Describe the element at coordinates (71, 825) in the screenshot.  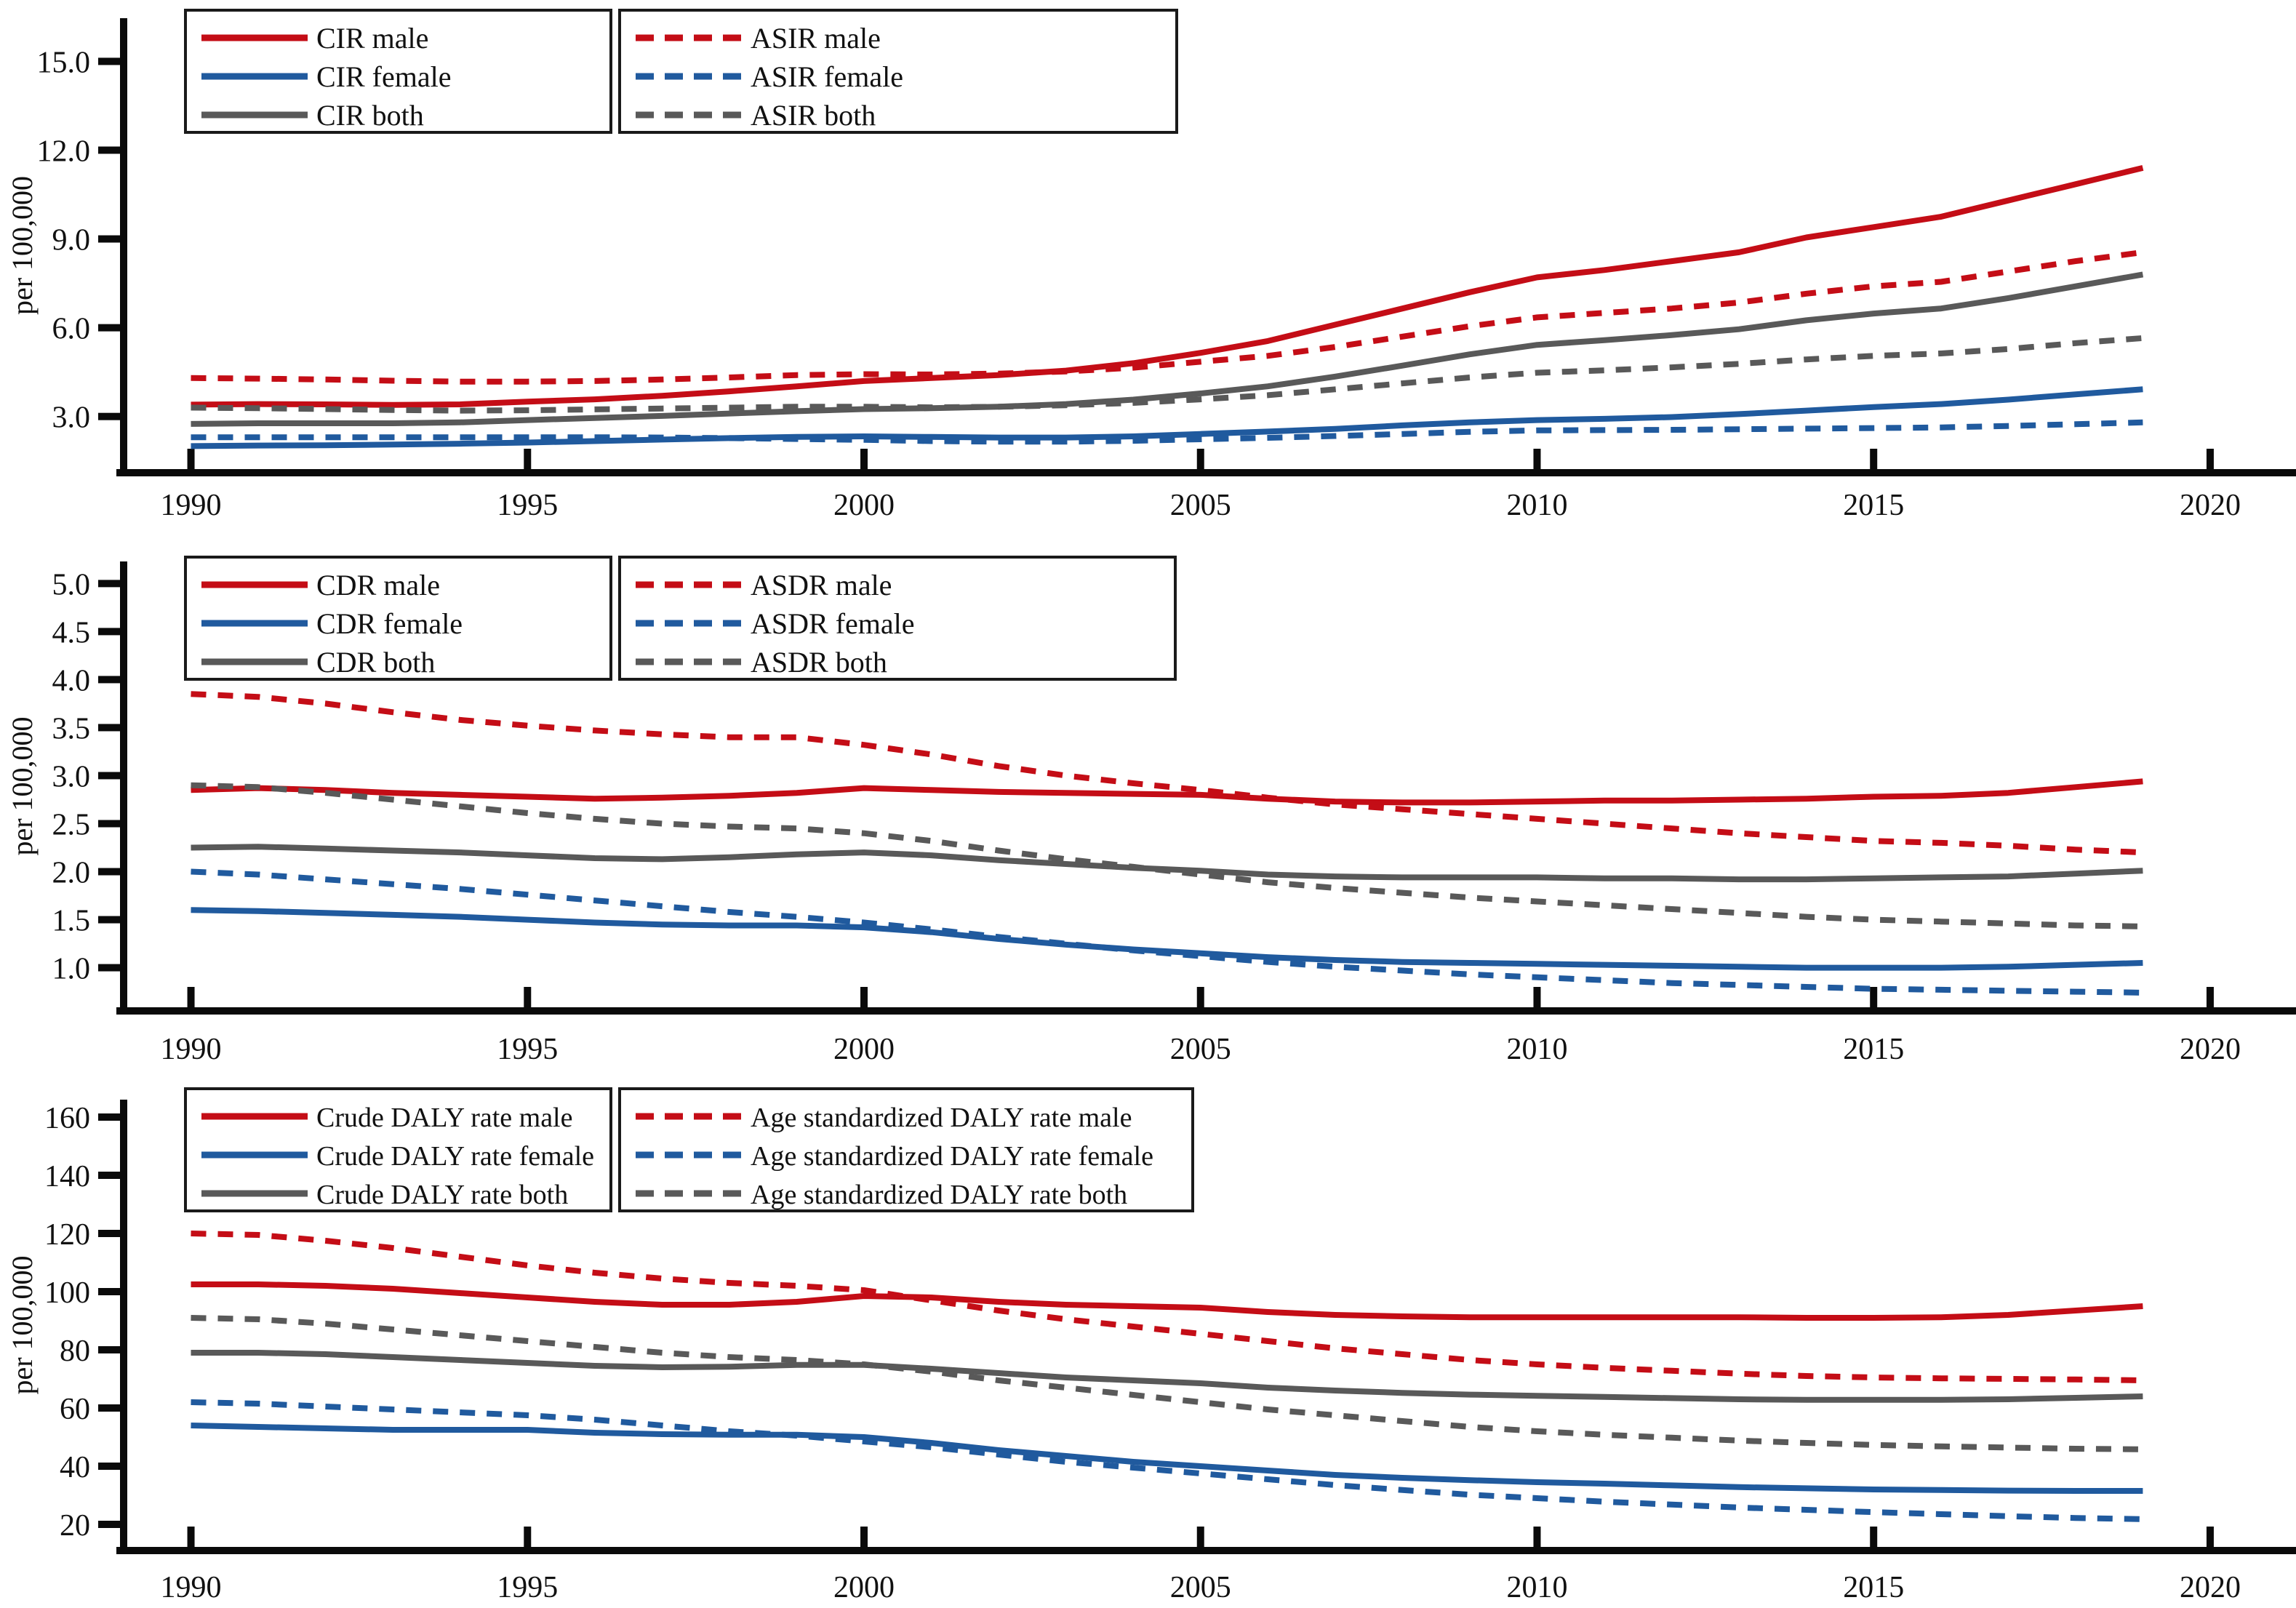
I see `y-tick-label: 2.5` at that location.